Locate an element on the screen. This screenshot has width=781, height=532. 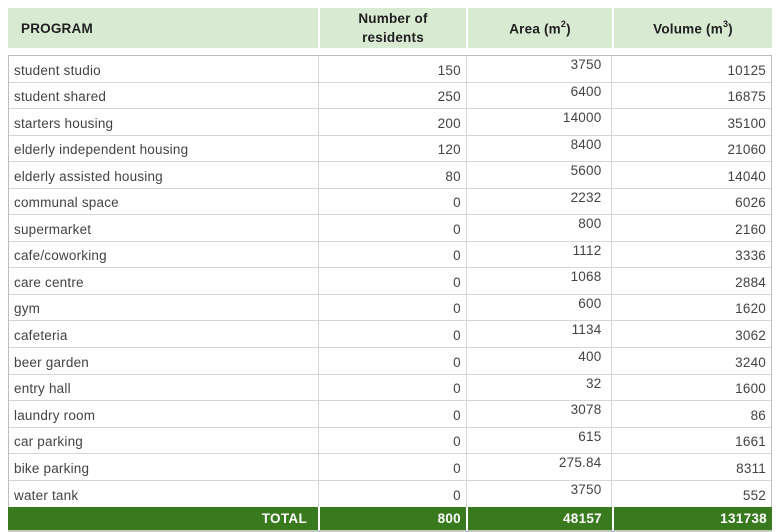
area-cell: 1134 is located at coordinates (538, 334).